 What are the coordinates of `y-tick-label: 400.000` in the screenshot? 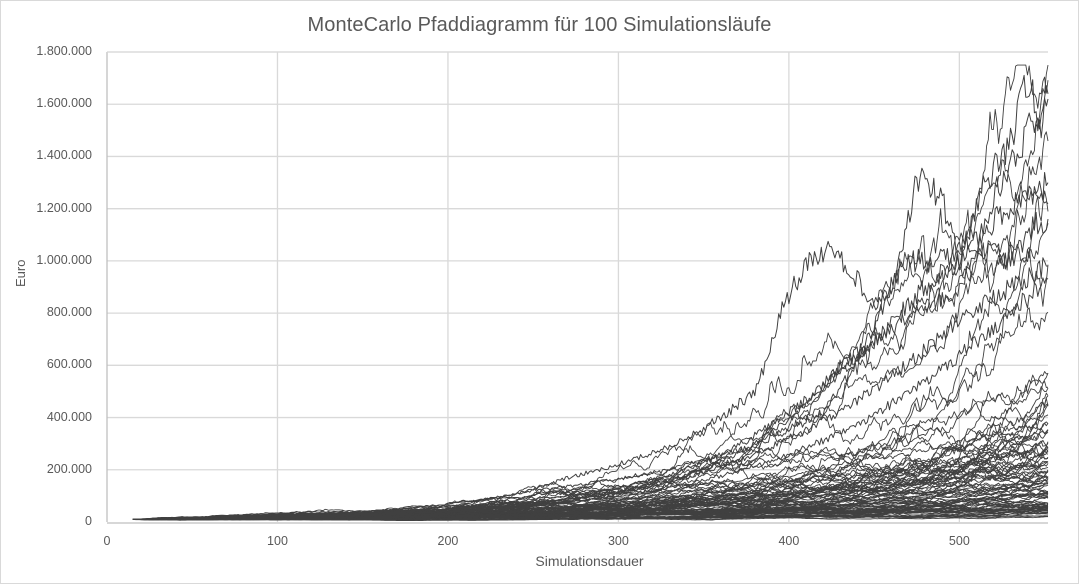 It's located at (69, 416).